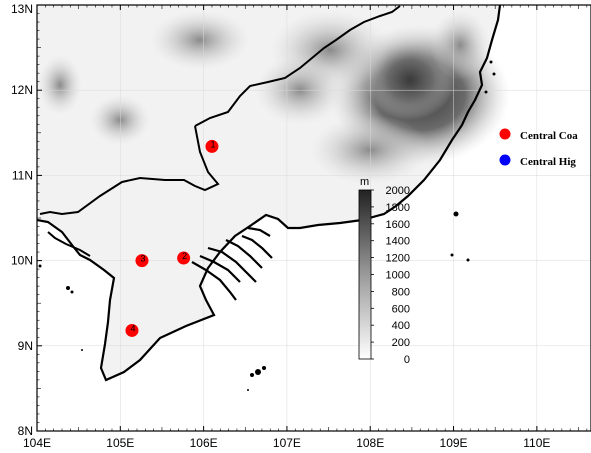 Image resolution: width=591 pixels, height=453 pixels. What do you see at coordinates (401, 292) in the screenshot?
I see `colorbar-tick-label: 800` at bounding box center [401, 292].